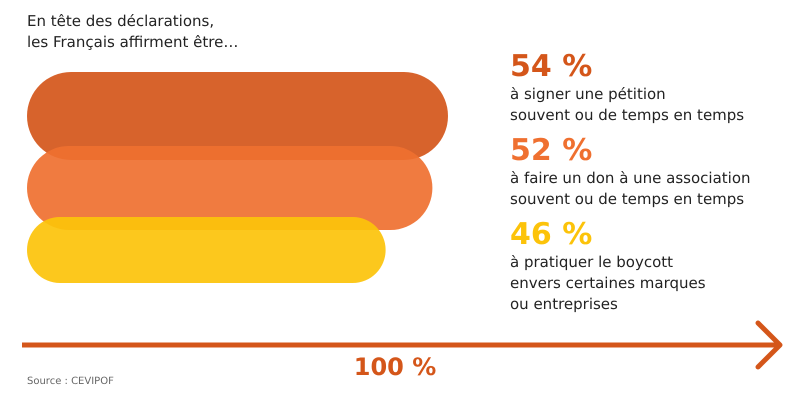  Describe the element at coordinates (551, 66) in the screenshot. I see `data-label: 54 %` at that location.